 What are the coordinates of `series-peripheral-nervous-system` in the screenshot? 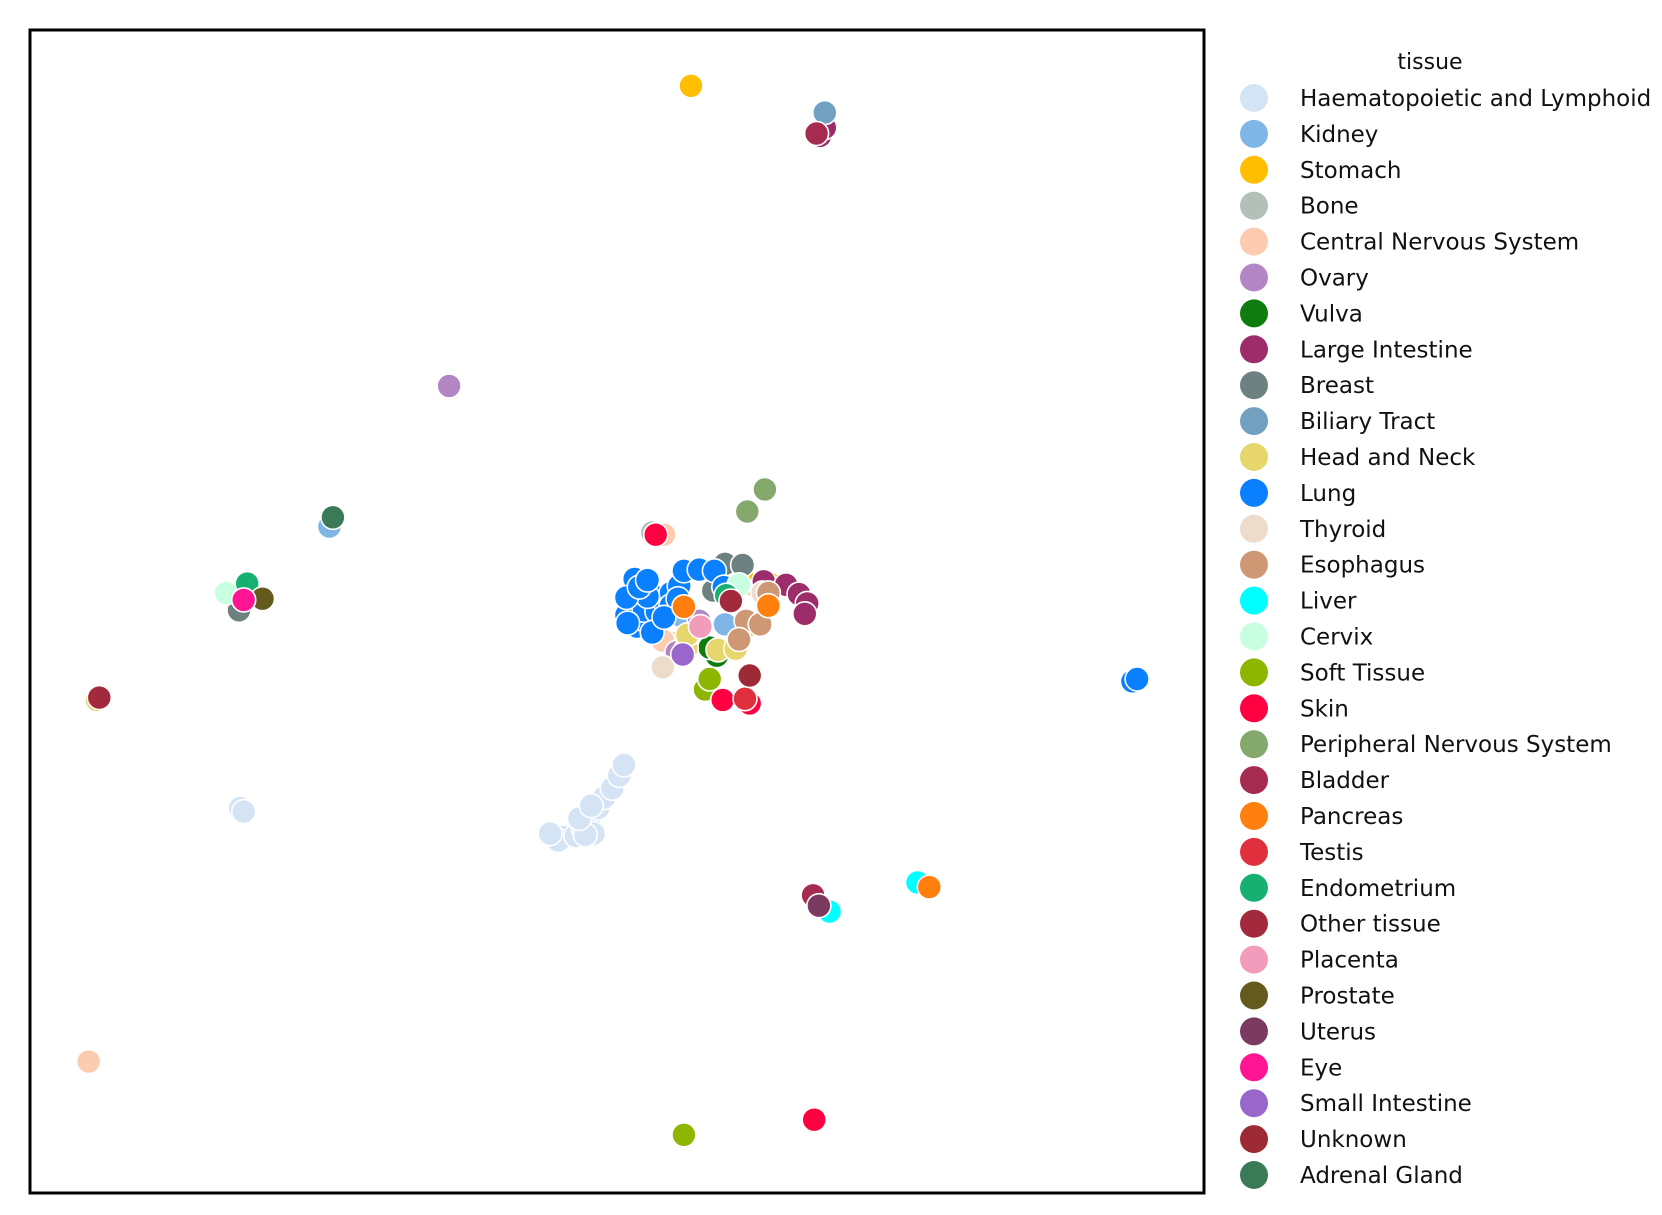 It's located at (756, 500).